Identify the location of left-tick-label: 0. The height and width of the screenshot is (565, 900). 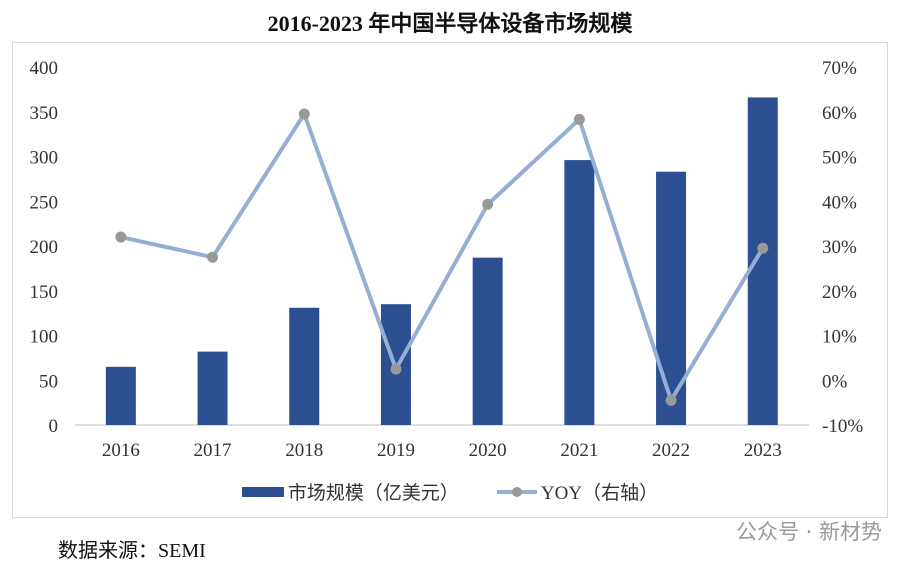
(54, 426).